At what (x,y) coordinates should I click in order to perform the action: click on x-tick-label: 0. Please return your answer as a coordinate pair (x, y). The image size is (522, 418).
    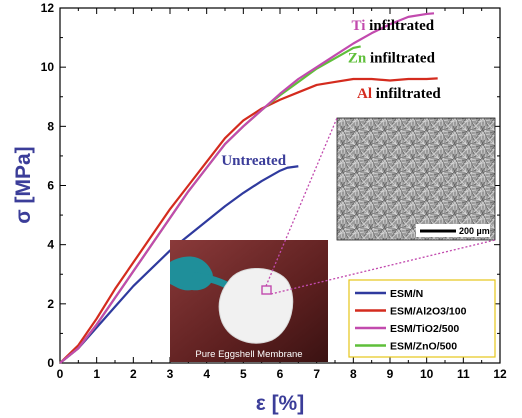
    Looking at the image, I should click on (60, 374).